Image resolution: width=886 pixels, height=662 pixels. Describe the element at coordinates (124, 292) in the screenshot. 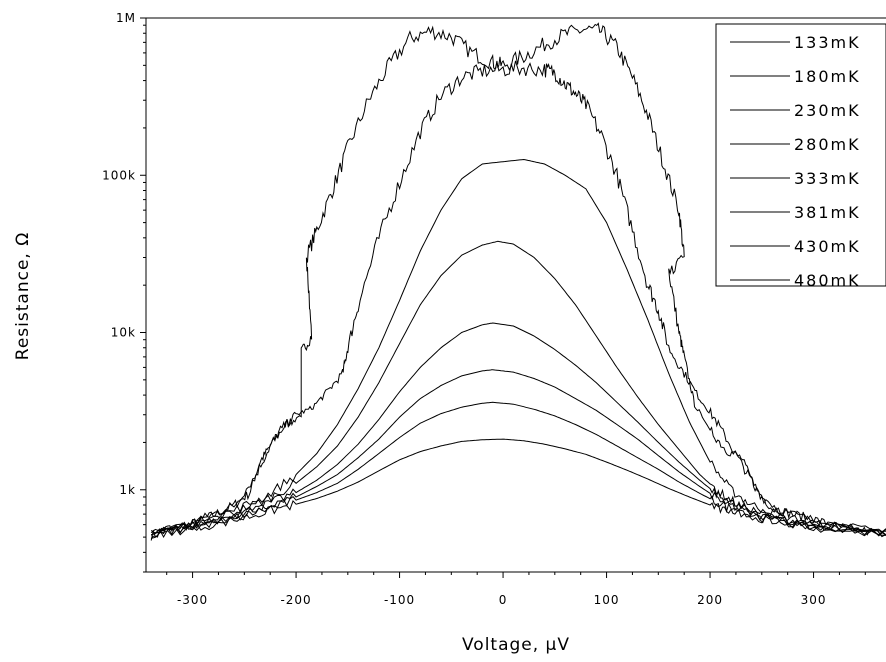

I see `y-axis-ticks: 1k 10k 100k 1M` at that location.